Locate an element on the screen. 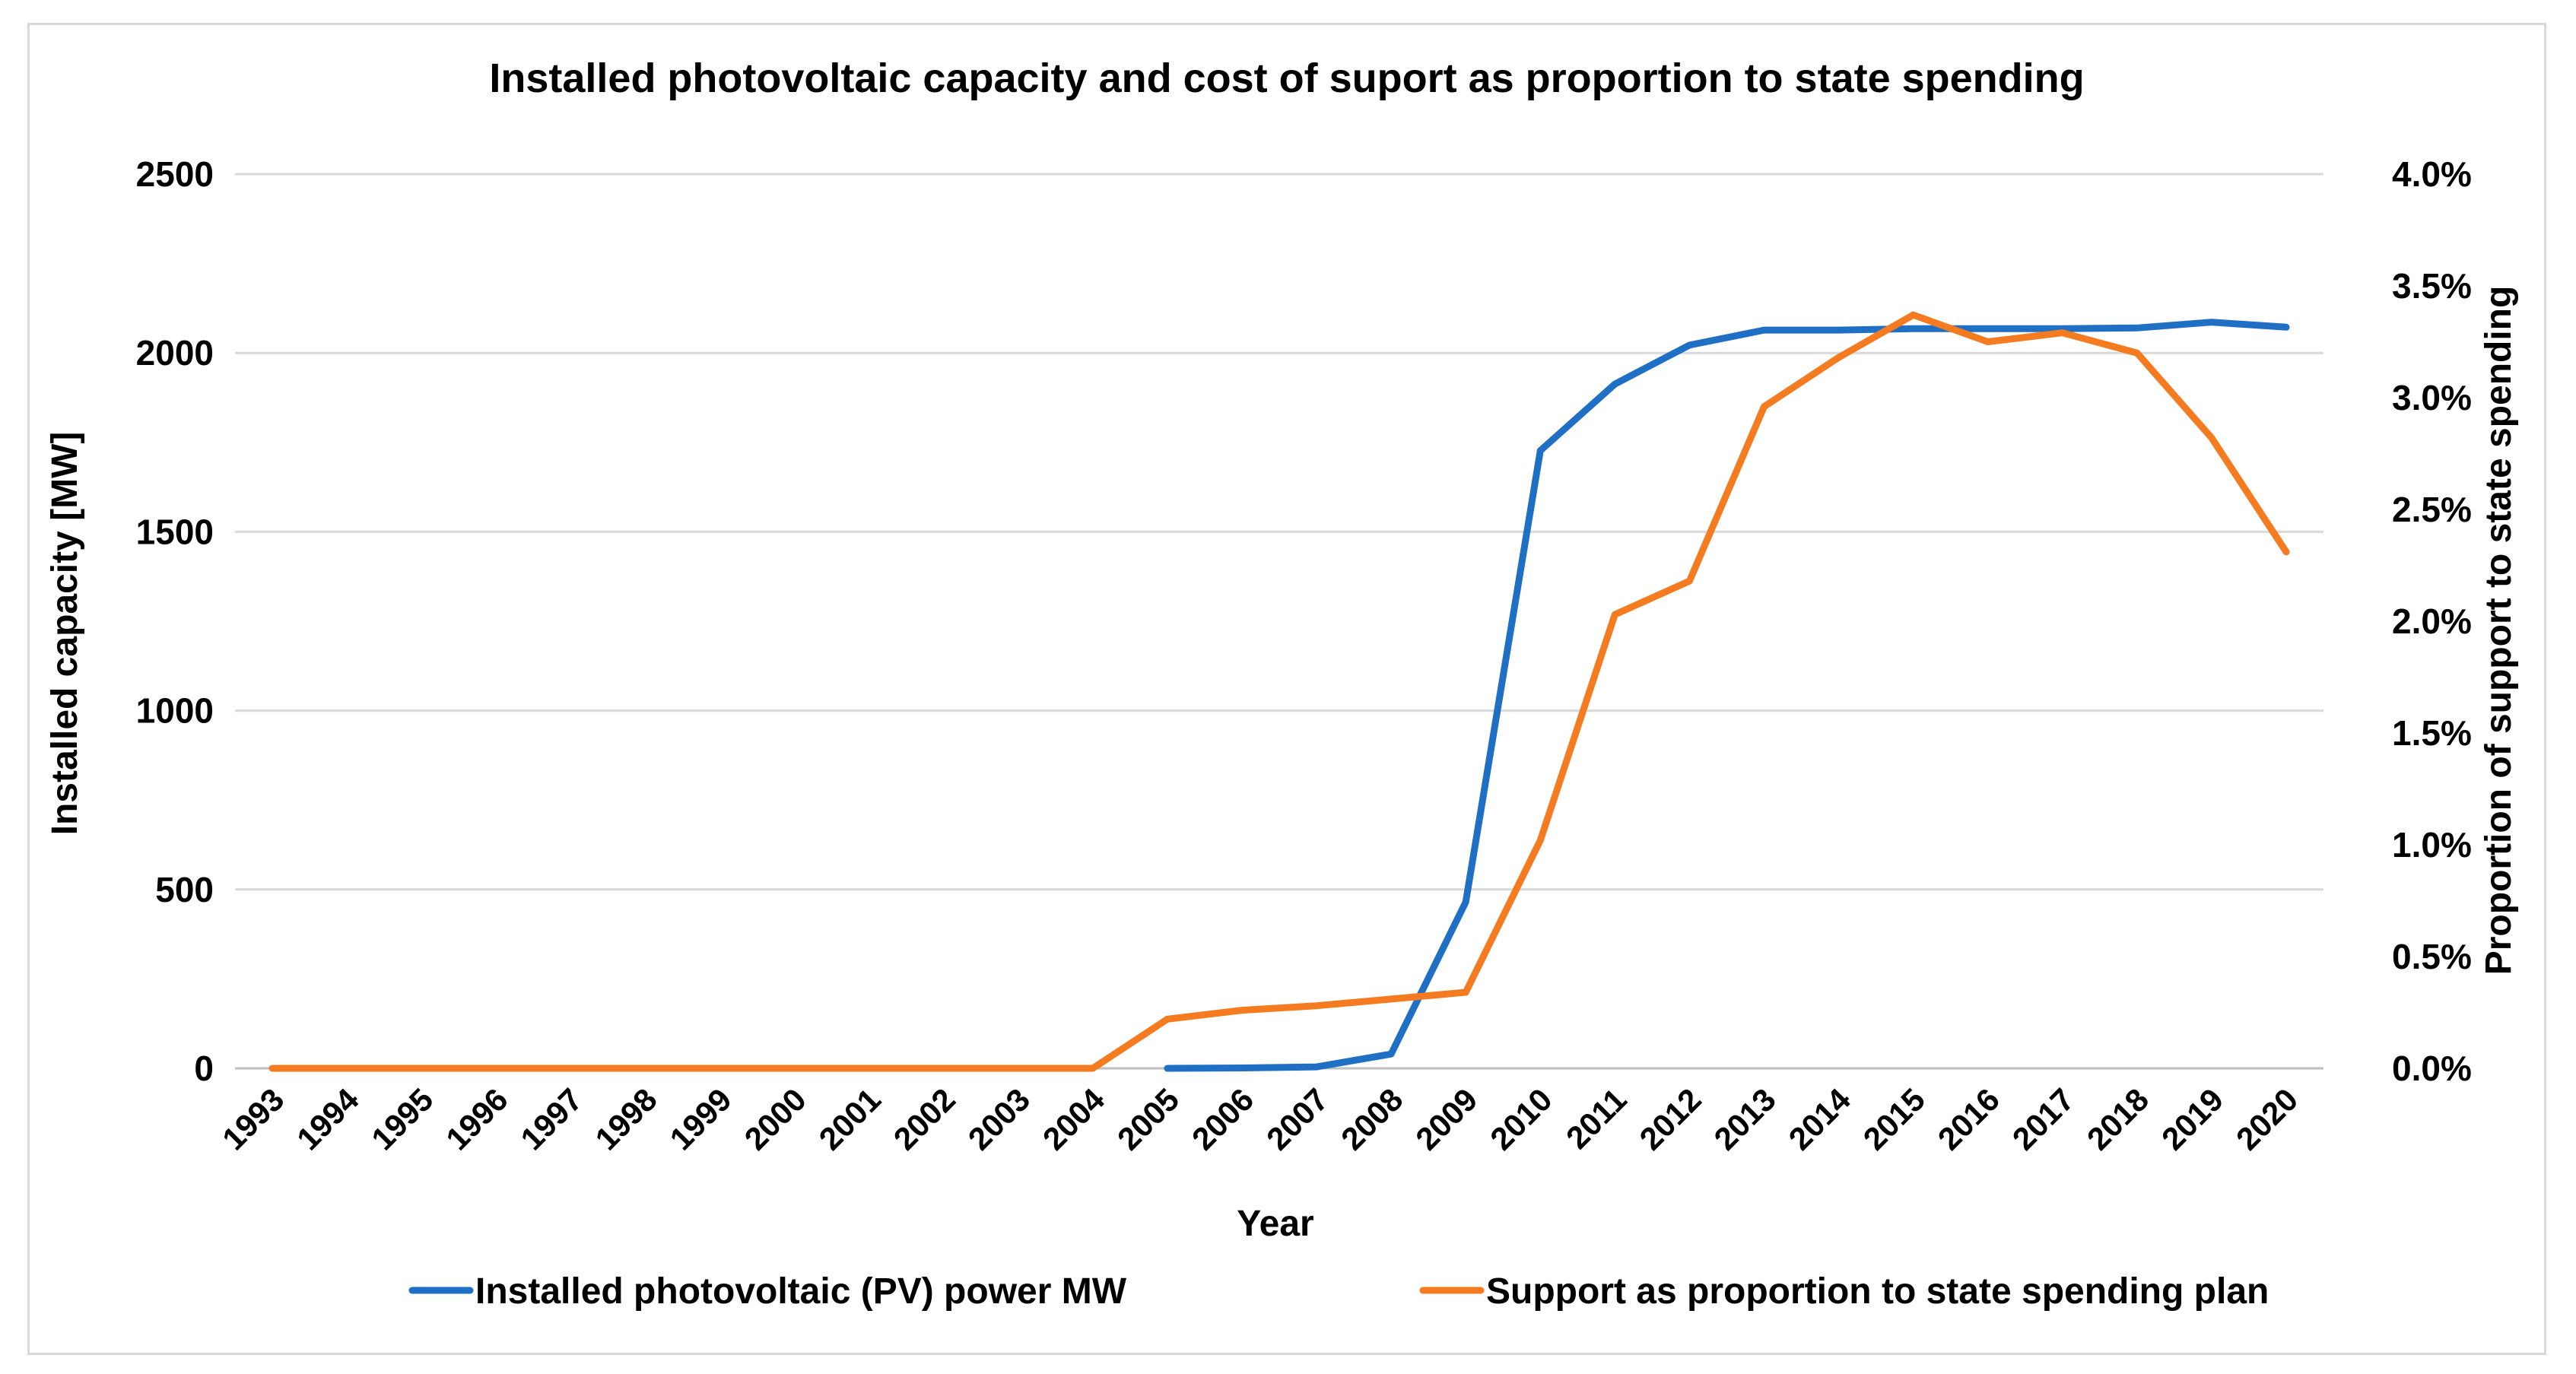 The width and height of the screenshot is (2576, 1374). left-y-axis-ticks: 0 500 1000 1500 2000 2500 is located at coordinates (175, 621).